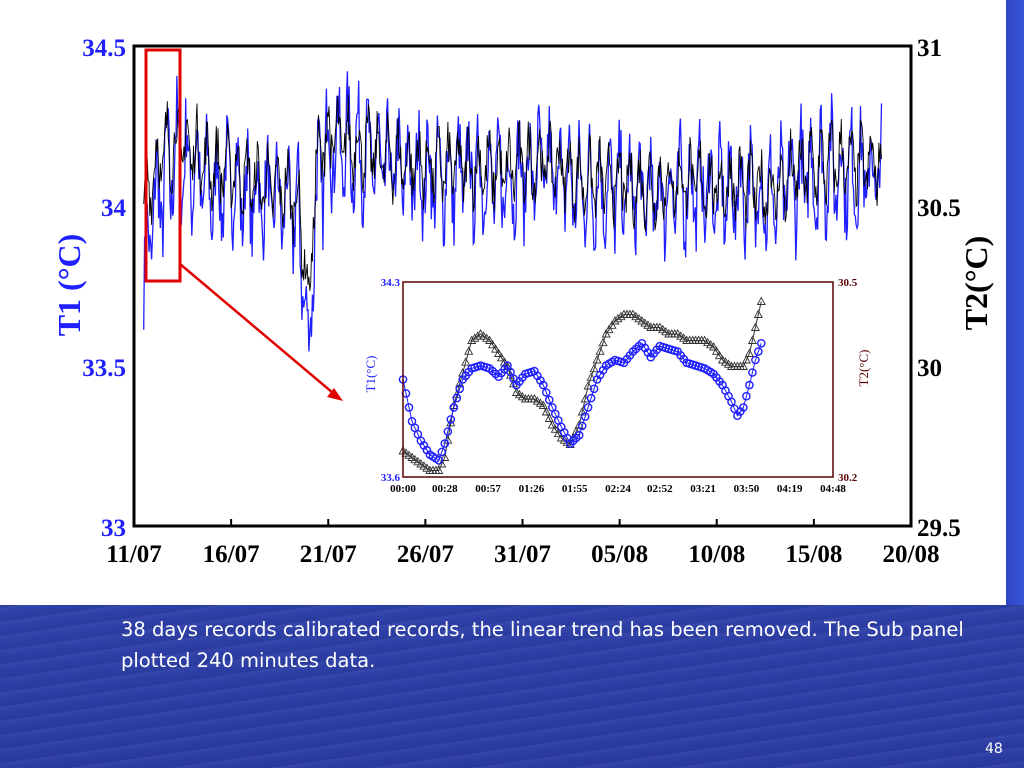 This screenshot has width=1024, height=768. What do you see at coordinates (114, 208) in the screenshot?
I see `main-y-tick-label: 34` at bounding box center [114, 208].